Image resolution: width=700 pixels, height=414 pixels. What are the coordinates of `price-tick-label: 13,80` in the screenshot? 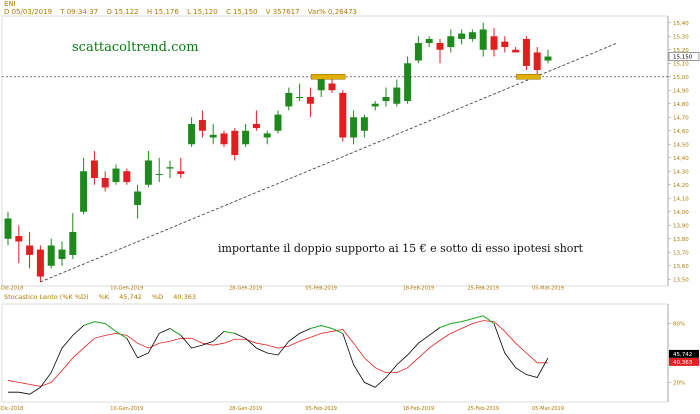 It's located at (681, 240).